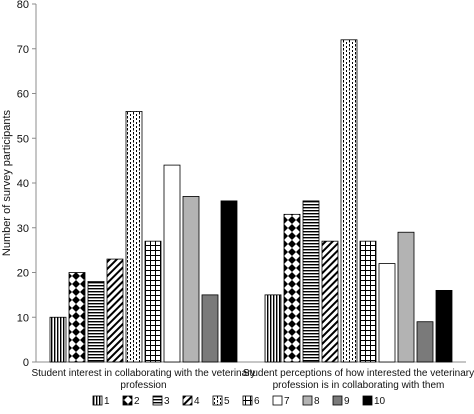 This screenshot has height=414, width=474. What do you see at coordinates (23, 95) in the screenshot?
I see `y-tick-label: 60` at bounding box center [23, 95].